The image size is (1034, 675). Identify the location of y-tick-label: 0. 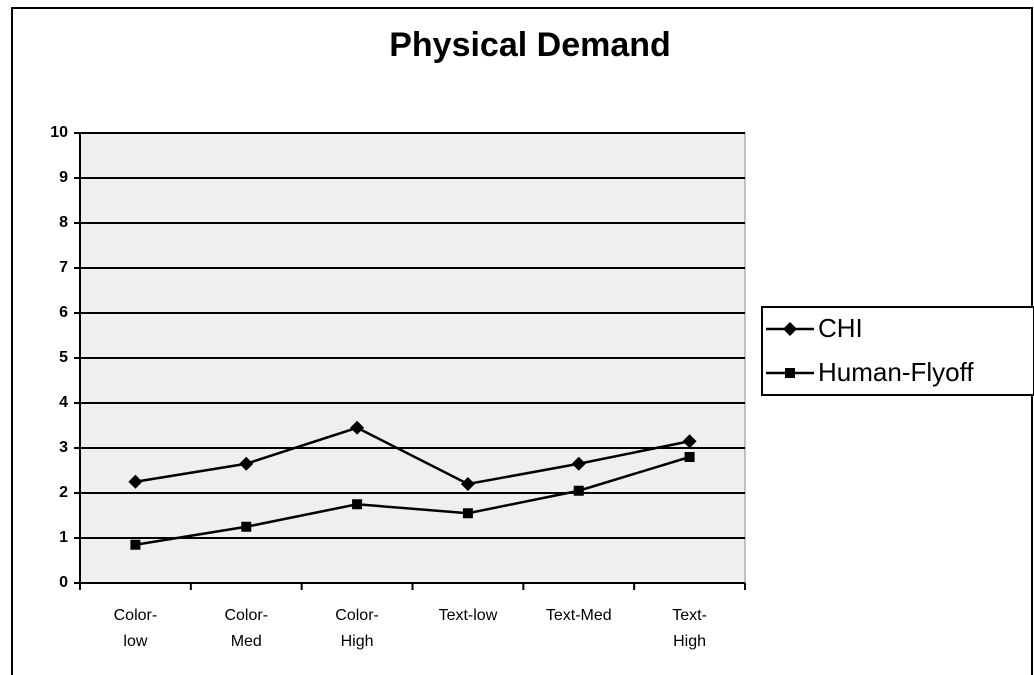
(63, 582).